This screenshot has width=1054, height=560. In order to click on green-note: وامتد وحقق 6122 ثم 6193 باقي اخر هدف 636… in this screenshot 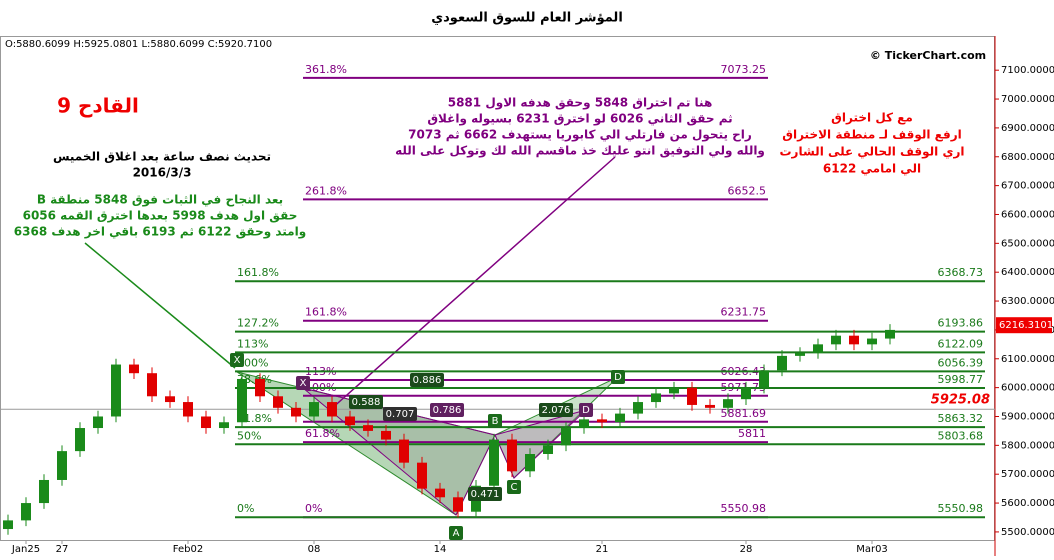, I will do `click(160, 232)`.